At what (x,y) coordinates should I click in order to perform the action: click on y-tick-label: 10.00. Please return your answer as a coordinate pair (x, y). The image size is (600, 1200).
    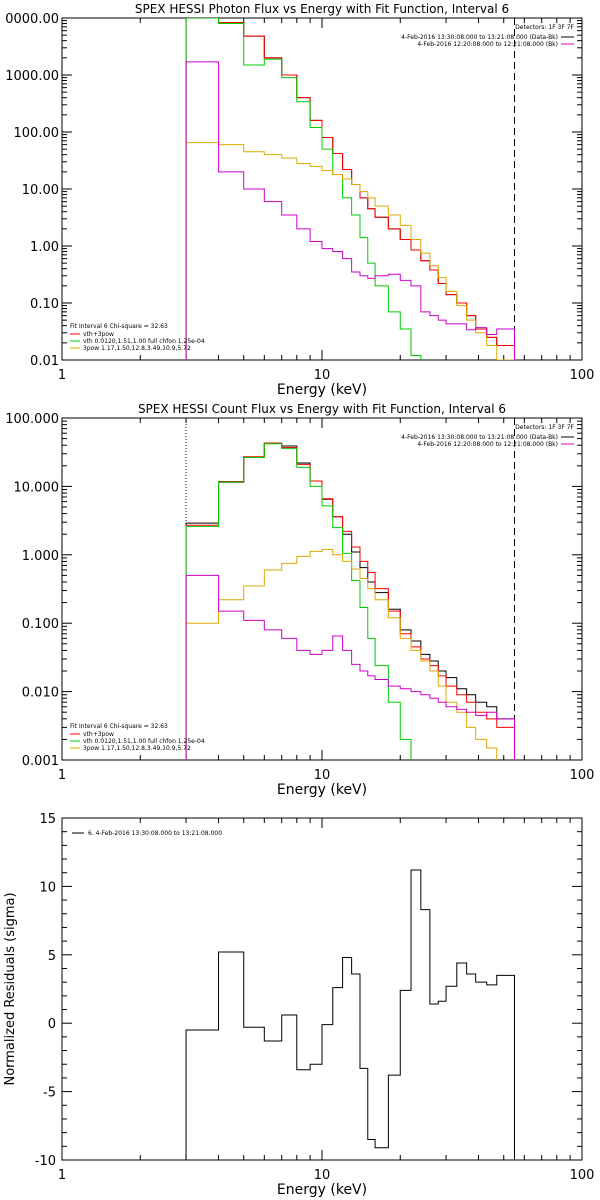
    Looking at the image, I should click on (40, 190).